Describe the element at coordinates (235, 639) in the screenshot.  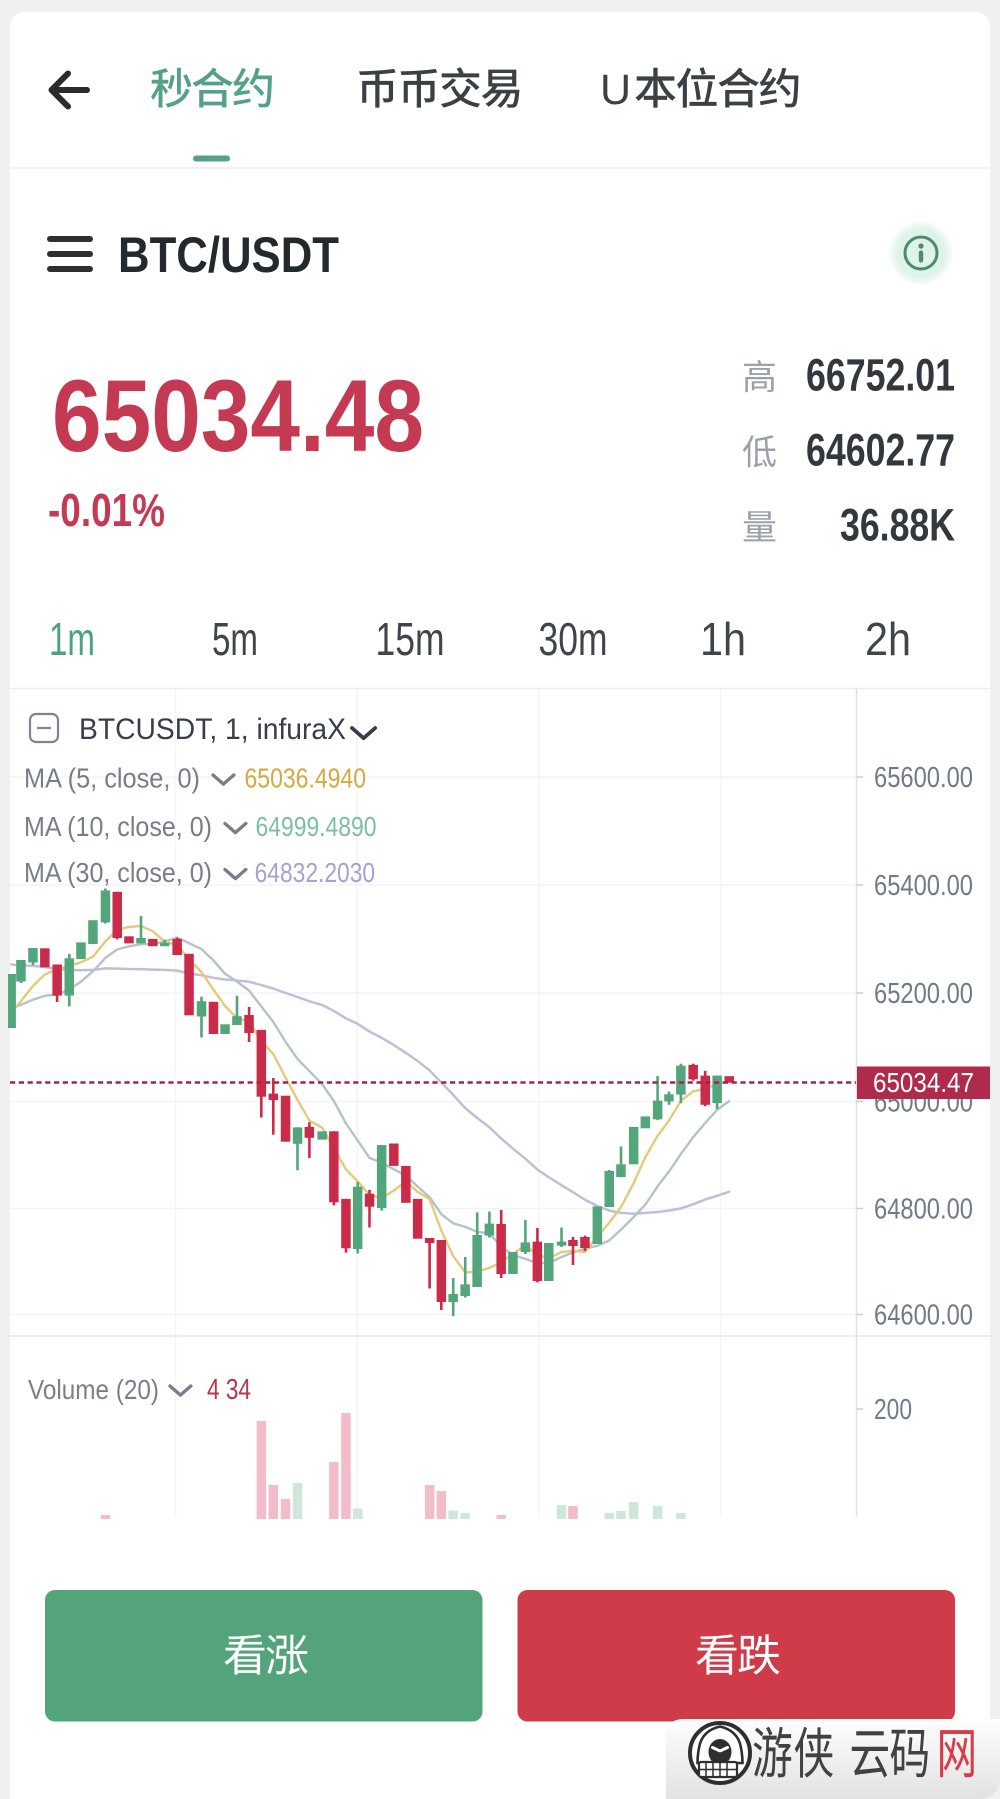
I see `svg-text: 5m` at that location.